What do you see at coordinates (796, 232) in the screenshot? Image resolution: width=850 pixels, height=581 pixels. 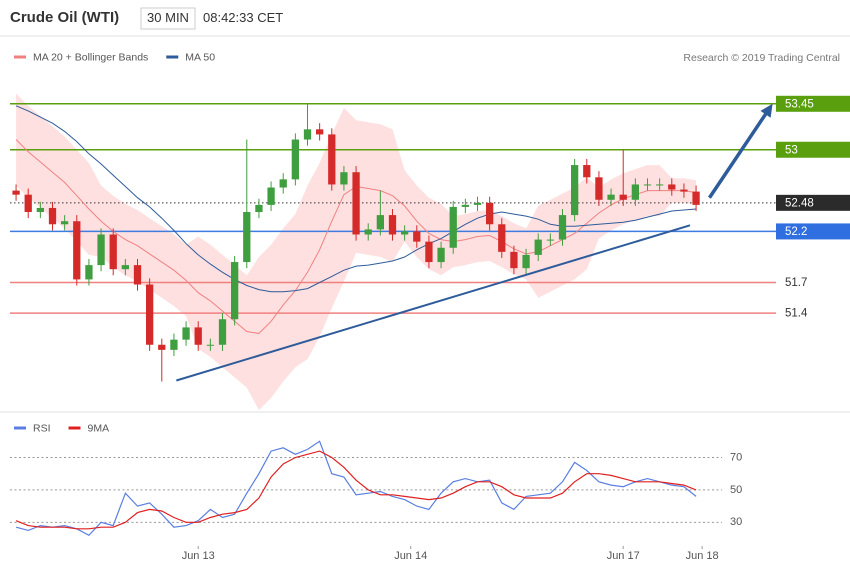 I see `price-tag-label: 52.2` at bounding box center [796, 232].